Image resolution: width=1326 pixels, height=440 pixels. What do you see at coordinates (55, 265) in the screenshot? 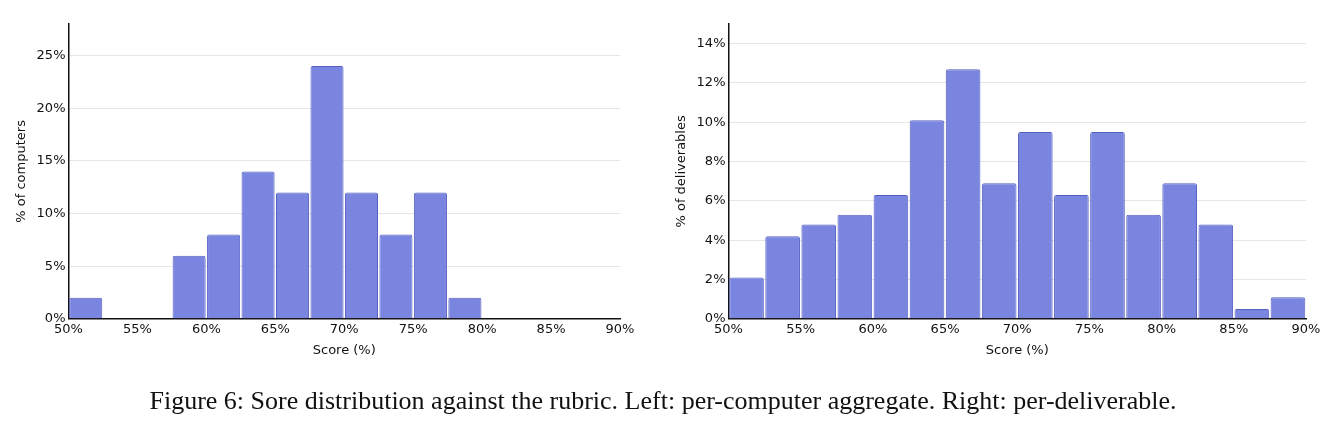
I see `y-tick-label: 5%` at bounding box center [55, 265].